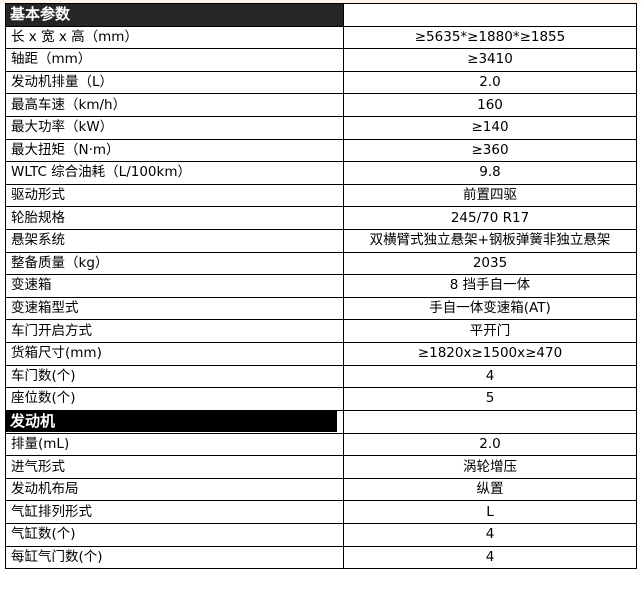 This screenshot has width=641, height=594. What do you see at coordinates (174, 444) in the screenshot?
I see `spec-label: 排量(mL)` at bounding box center [174, 444].